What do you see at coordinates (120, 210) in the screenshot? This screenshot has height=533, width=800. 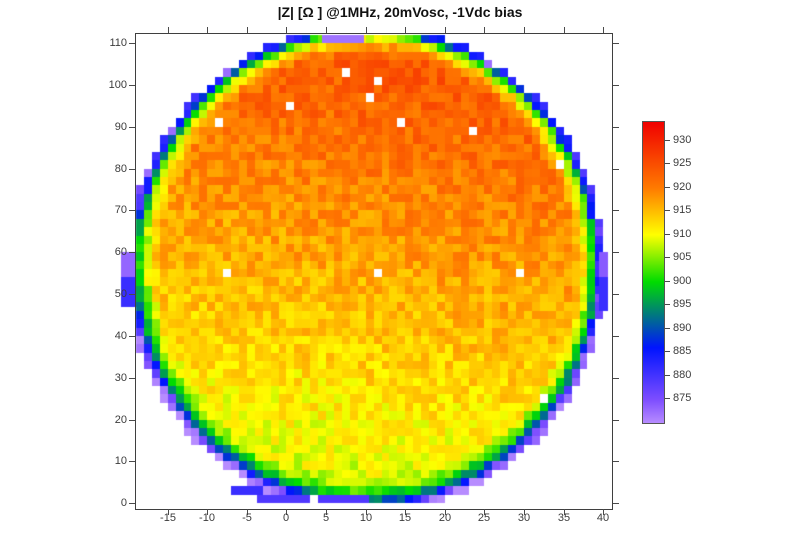 I see `y-tick-label: 70` at bounding box center [120, 210].